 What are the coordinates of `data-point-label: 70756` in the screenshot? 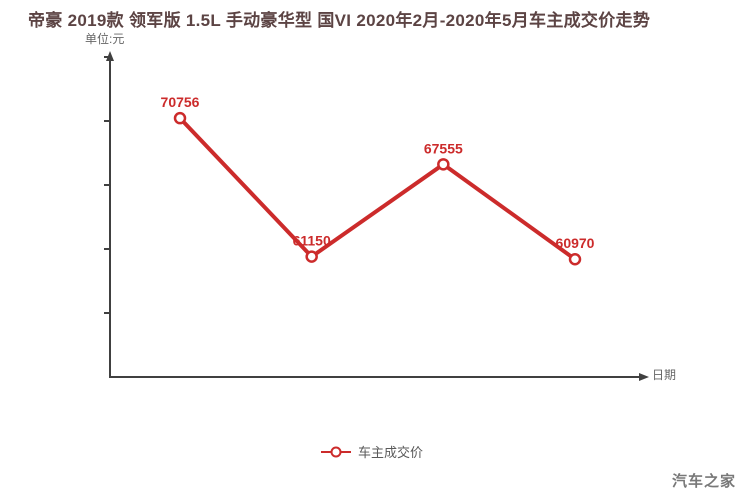 It's located at (180, 102).